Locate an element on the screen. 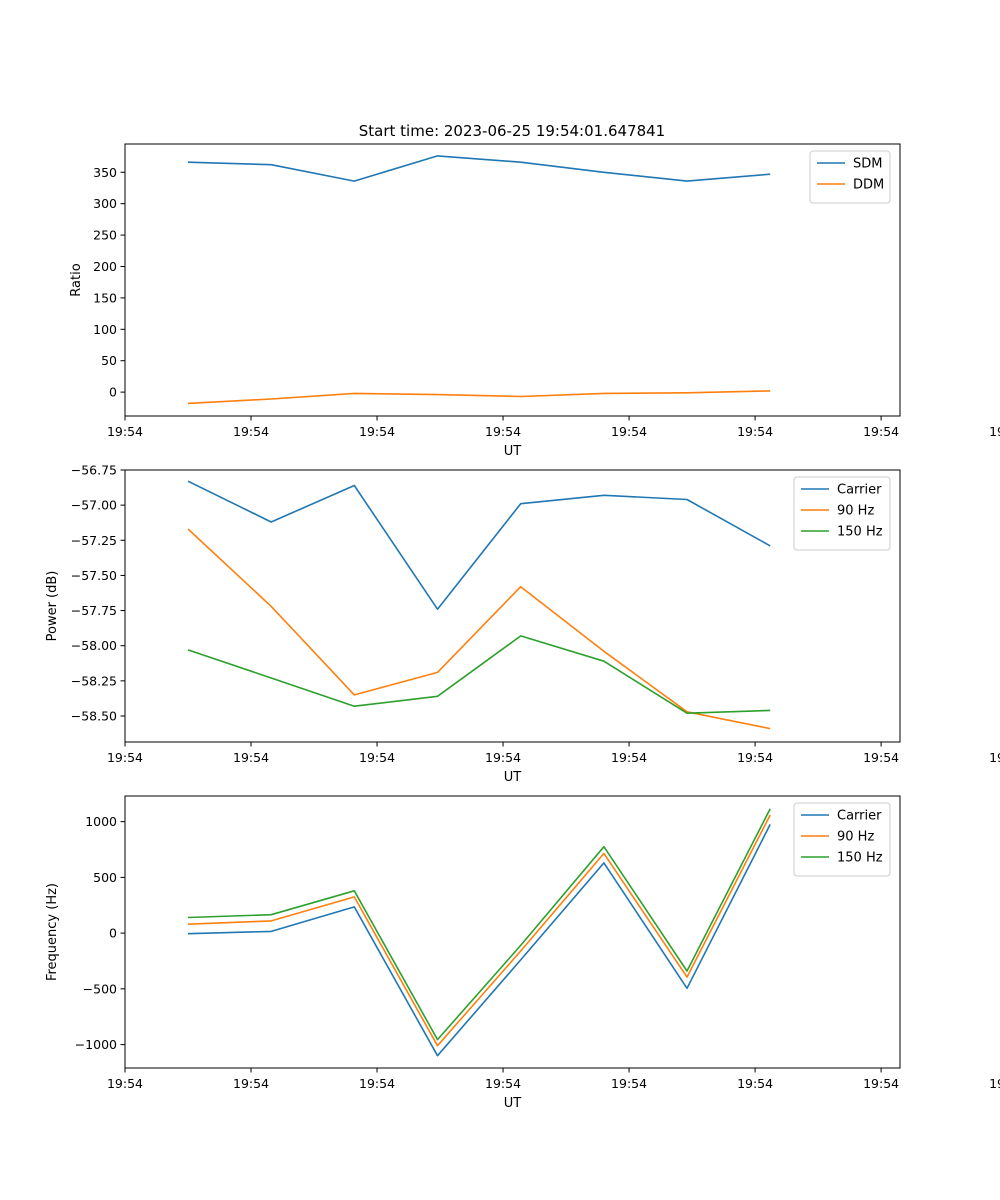  y-tick-label: −1000 is located at coordinates (96, 1044).